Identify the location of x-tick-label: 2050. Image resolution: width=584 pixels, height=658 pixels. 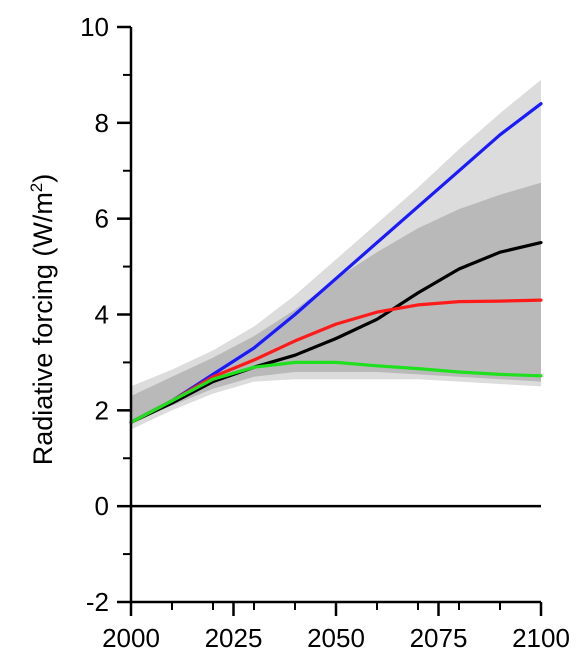
(336, 638).